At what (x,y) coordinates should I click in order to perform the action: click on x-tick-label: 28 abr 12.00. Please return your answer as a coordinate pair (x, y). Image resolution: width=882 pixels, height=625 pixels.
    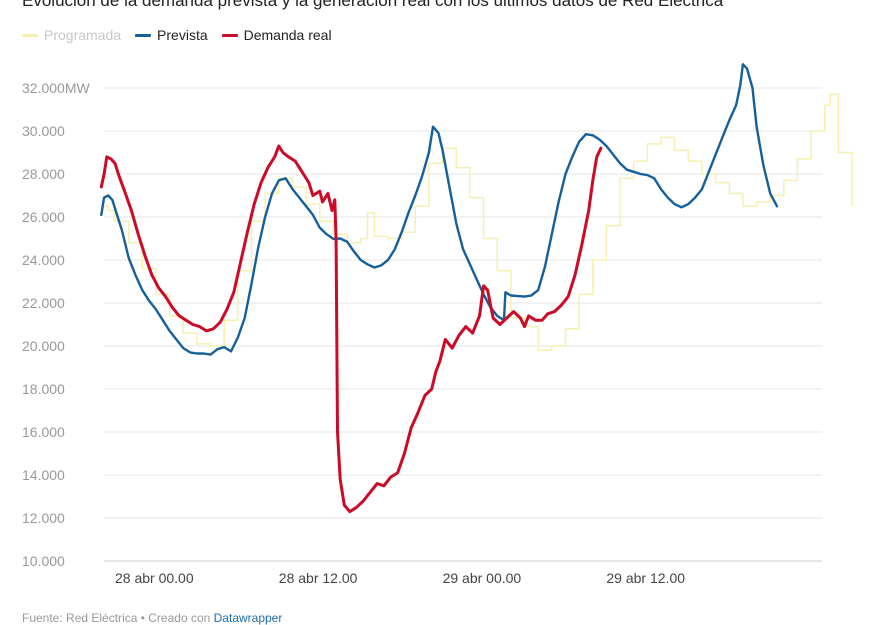
    Looking at the image, I should click on (318, 578).